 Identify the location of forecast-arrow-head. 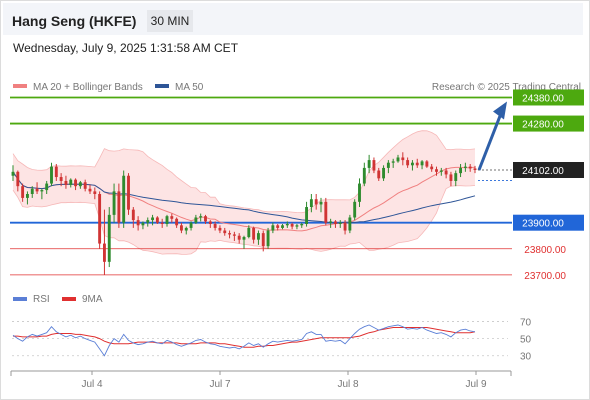
(500, 110).